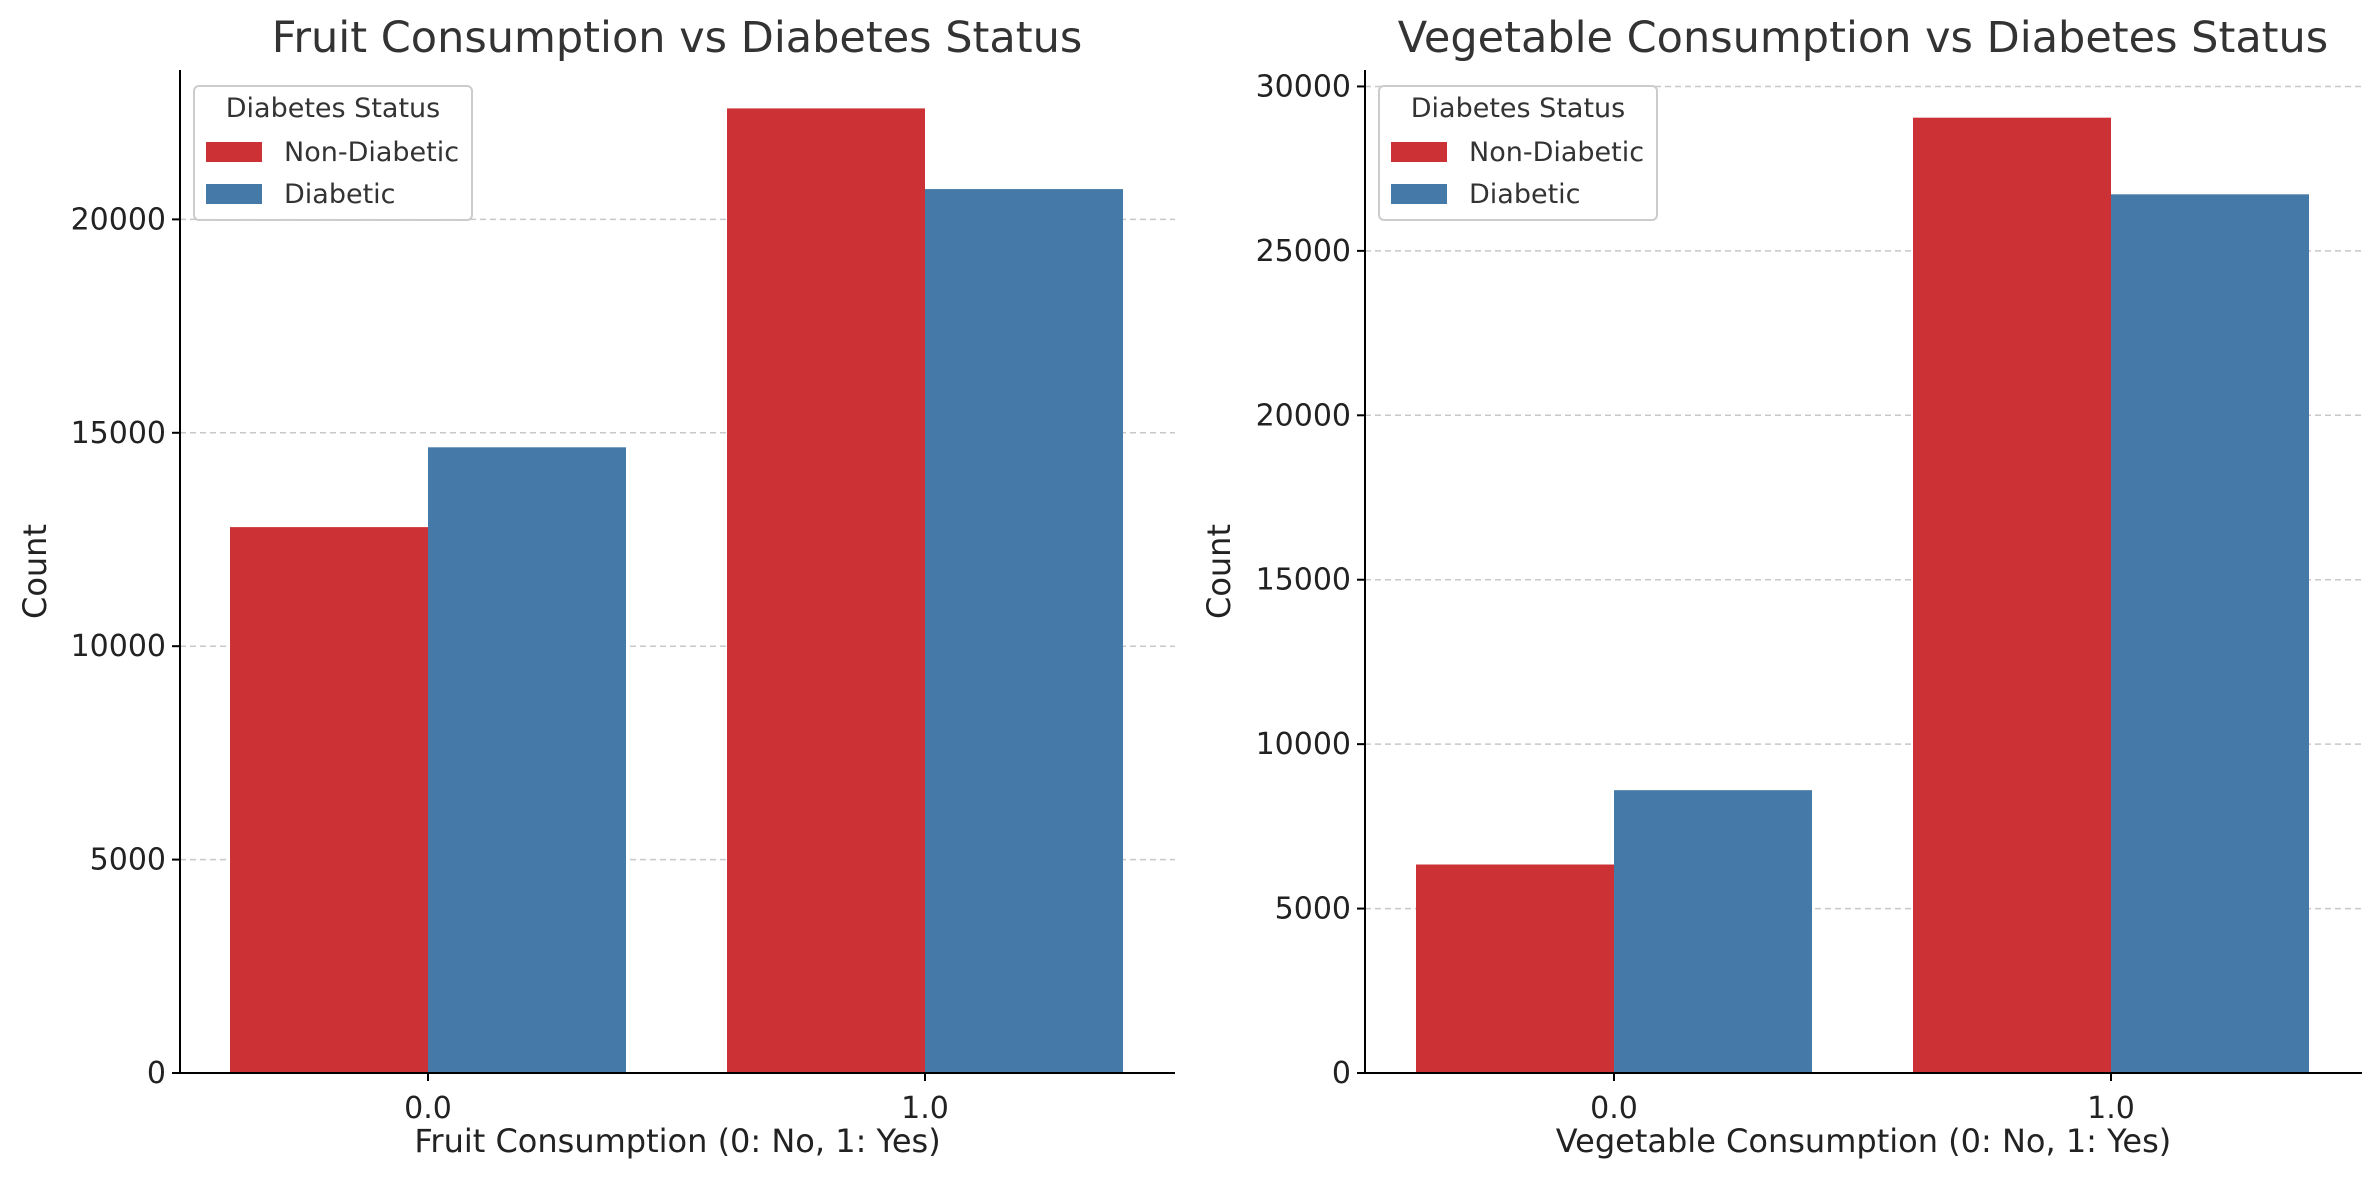  I want to click on x-axis-label: Fruit Consumption (0: No, 1: Yes), so click(677, 1141).